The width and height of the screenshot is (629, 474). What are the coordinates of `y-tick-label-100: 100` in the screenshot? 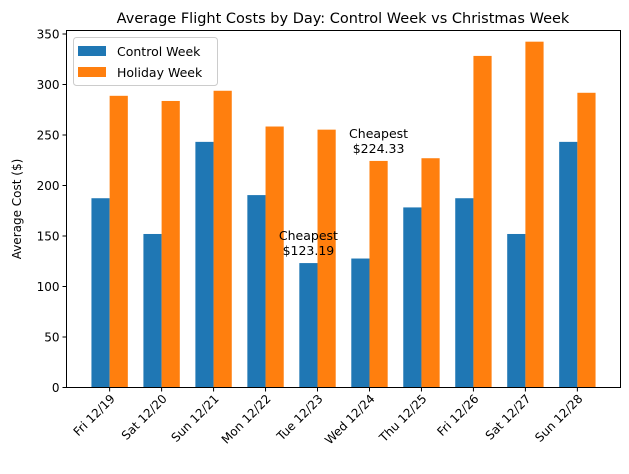 It's located at (48, 287).